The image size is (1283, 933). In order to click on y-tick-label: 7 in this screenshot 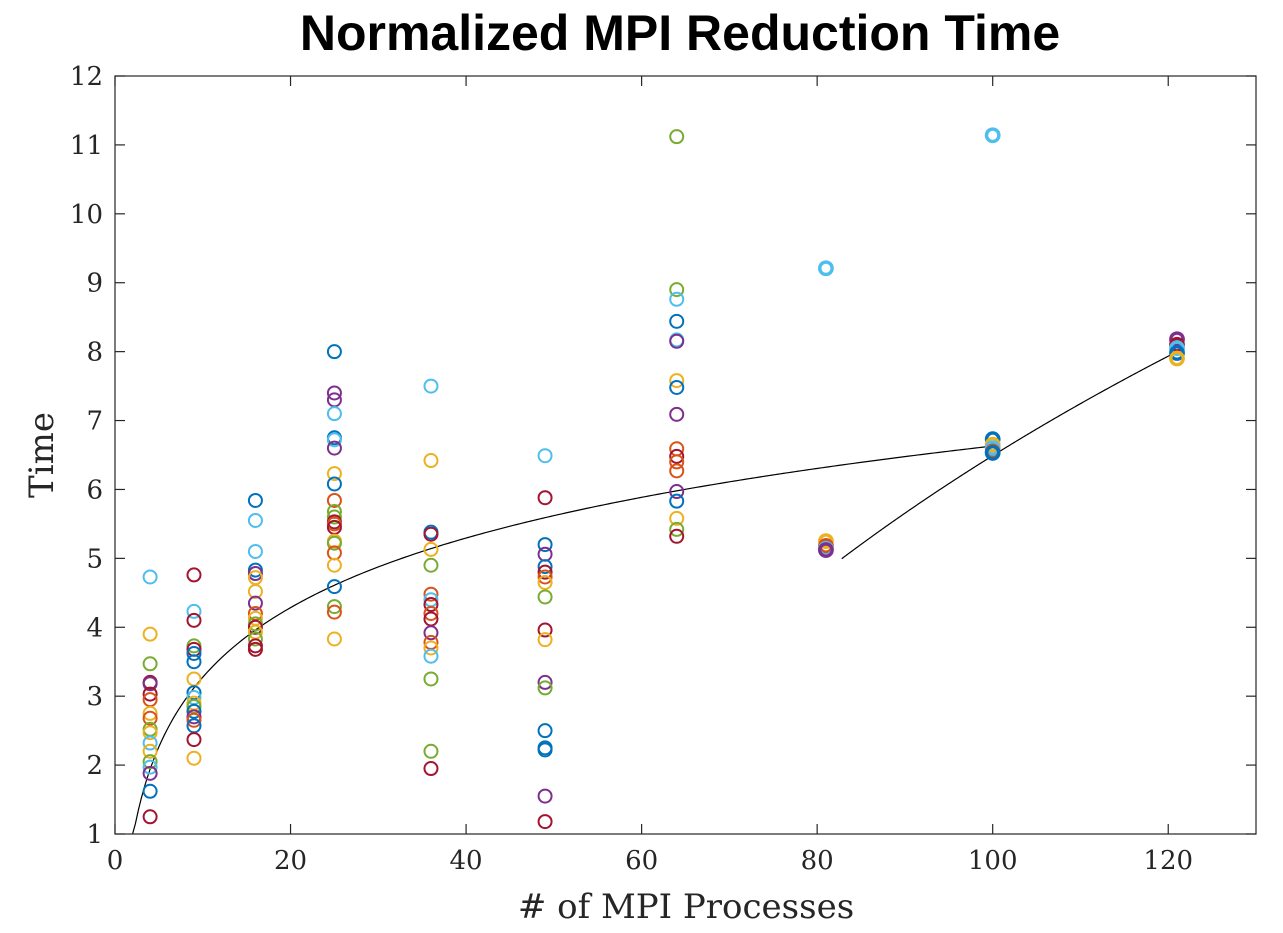, I will do `click(94, 422)`.